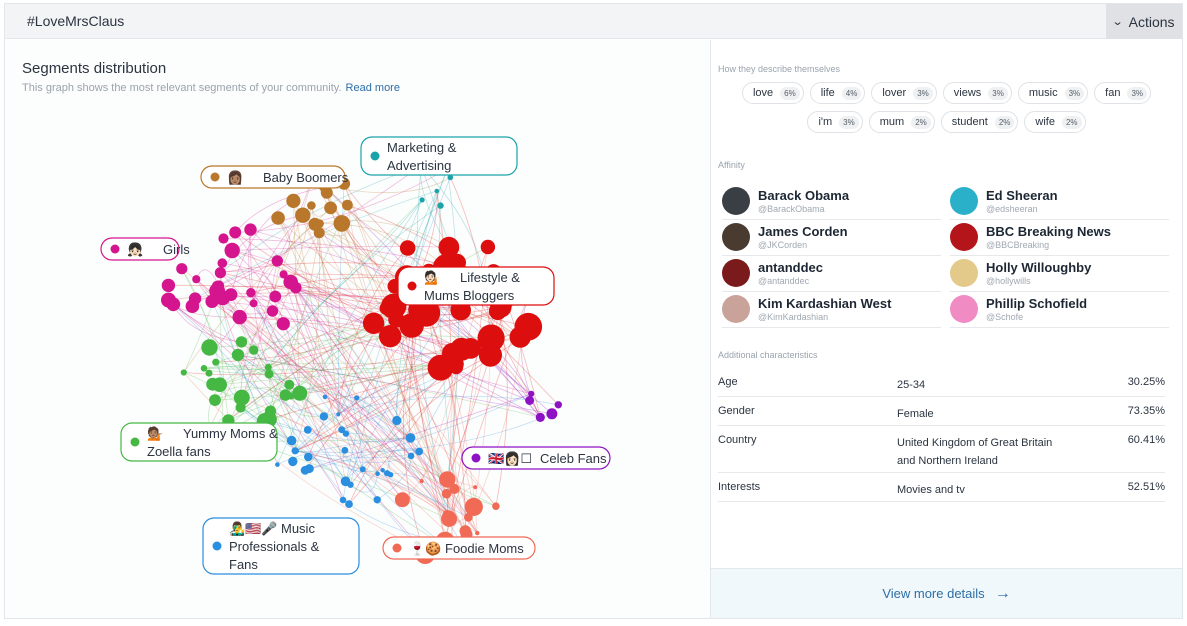 The image size is (1187, 626). What do you see at coordinates (439, 156) in the screenshot?
I see `segment-label-marketing: Marketing & Advertising` at bounding box center [439, 156].